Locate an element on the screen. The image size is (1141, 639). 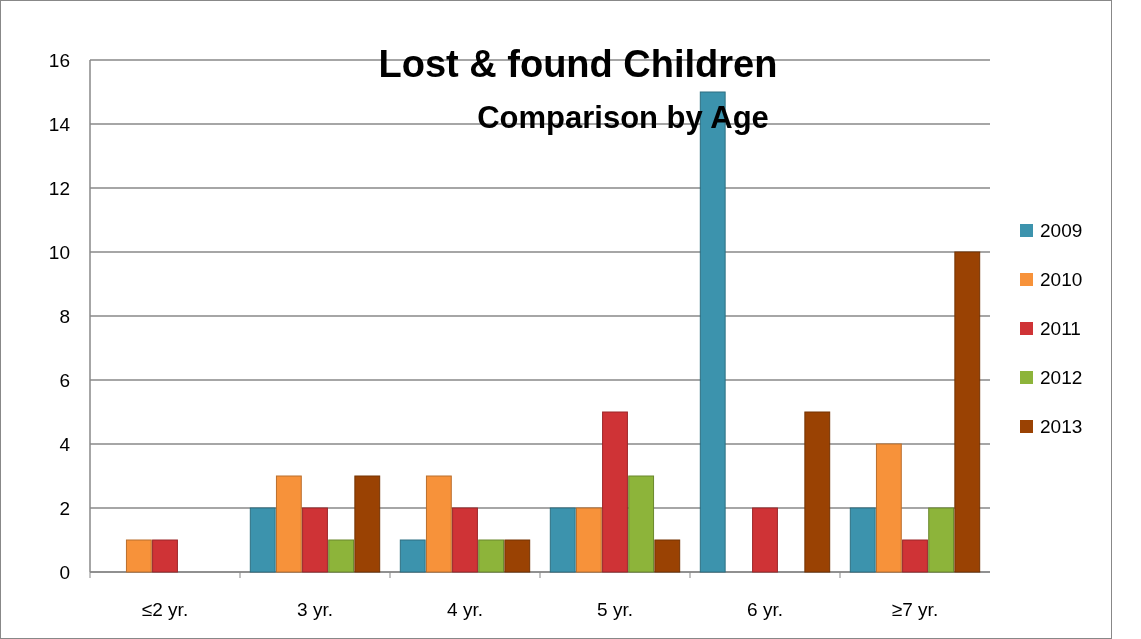
x-tick-label: 6 yr. is located at coordinates (765, 609).